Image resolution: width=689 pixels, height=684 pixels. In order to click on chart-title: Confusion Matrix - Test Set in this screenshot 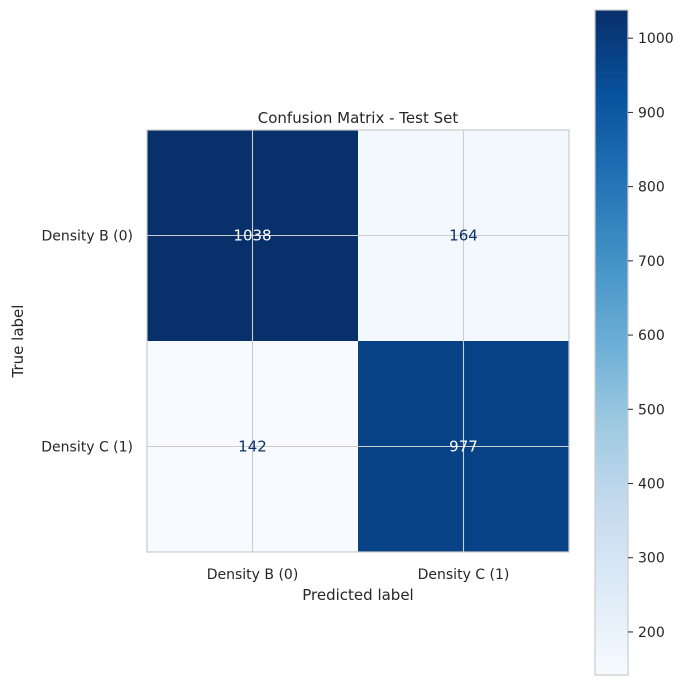, I will do `click(358, 118)`.